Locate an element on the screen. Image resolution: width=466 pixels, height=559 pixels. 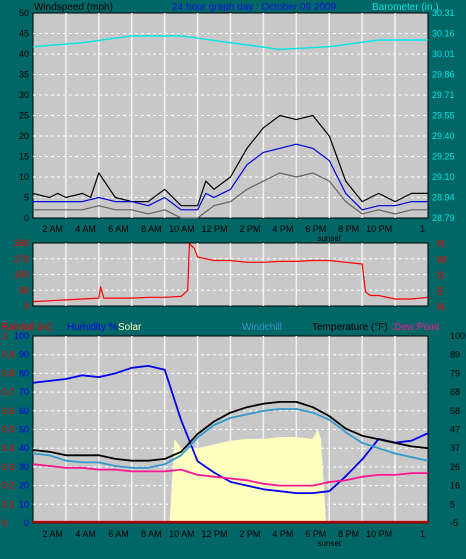
multi-tick-label: 4 AM is located at coordinates (85, 534).